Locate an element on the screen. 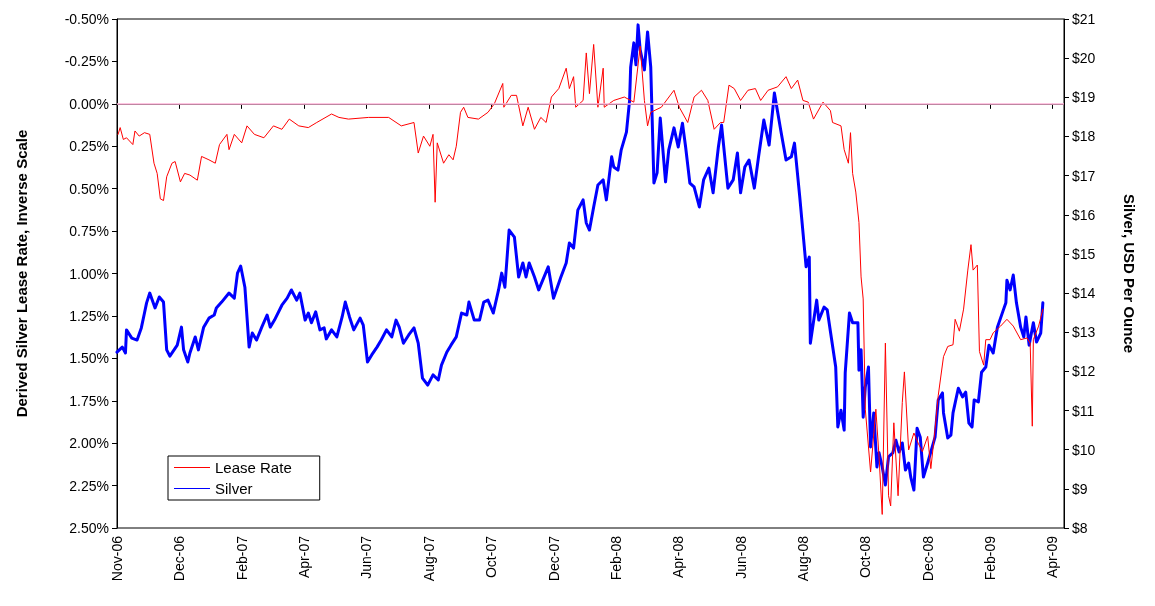 The width and height of the screenshot is (1155, 606). y2-tick-label: $15 is located at coordinates (1084, 253).